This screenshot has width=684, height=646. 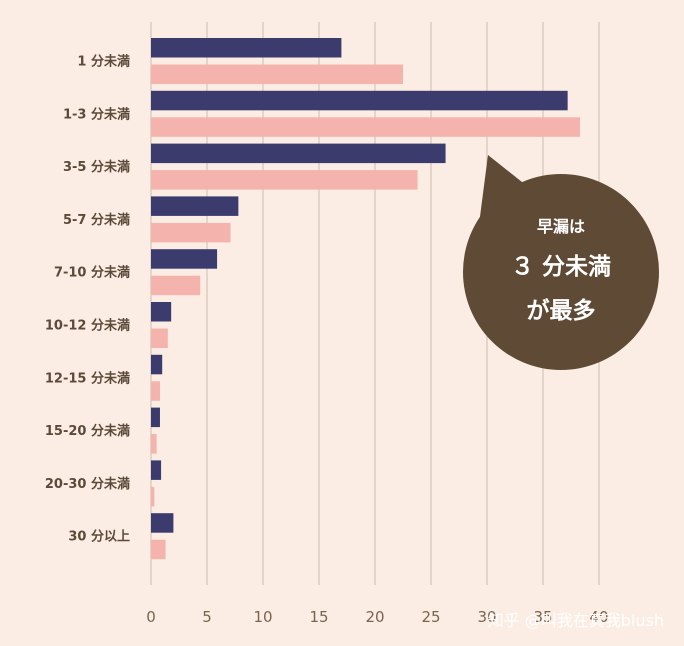 I want to click on x-tick-label: 40, so click(x=598, y=617).